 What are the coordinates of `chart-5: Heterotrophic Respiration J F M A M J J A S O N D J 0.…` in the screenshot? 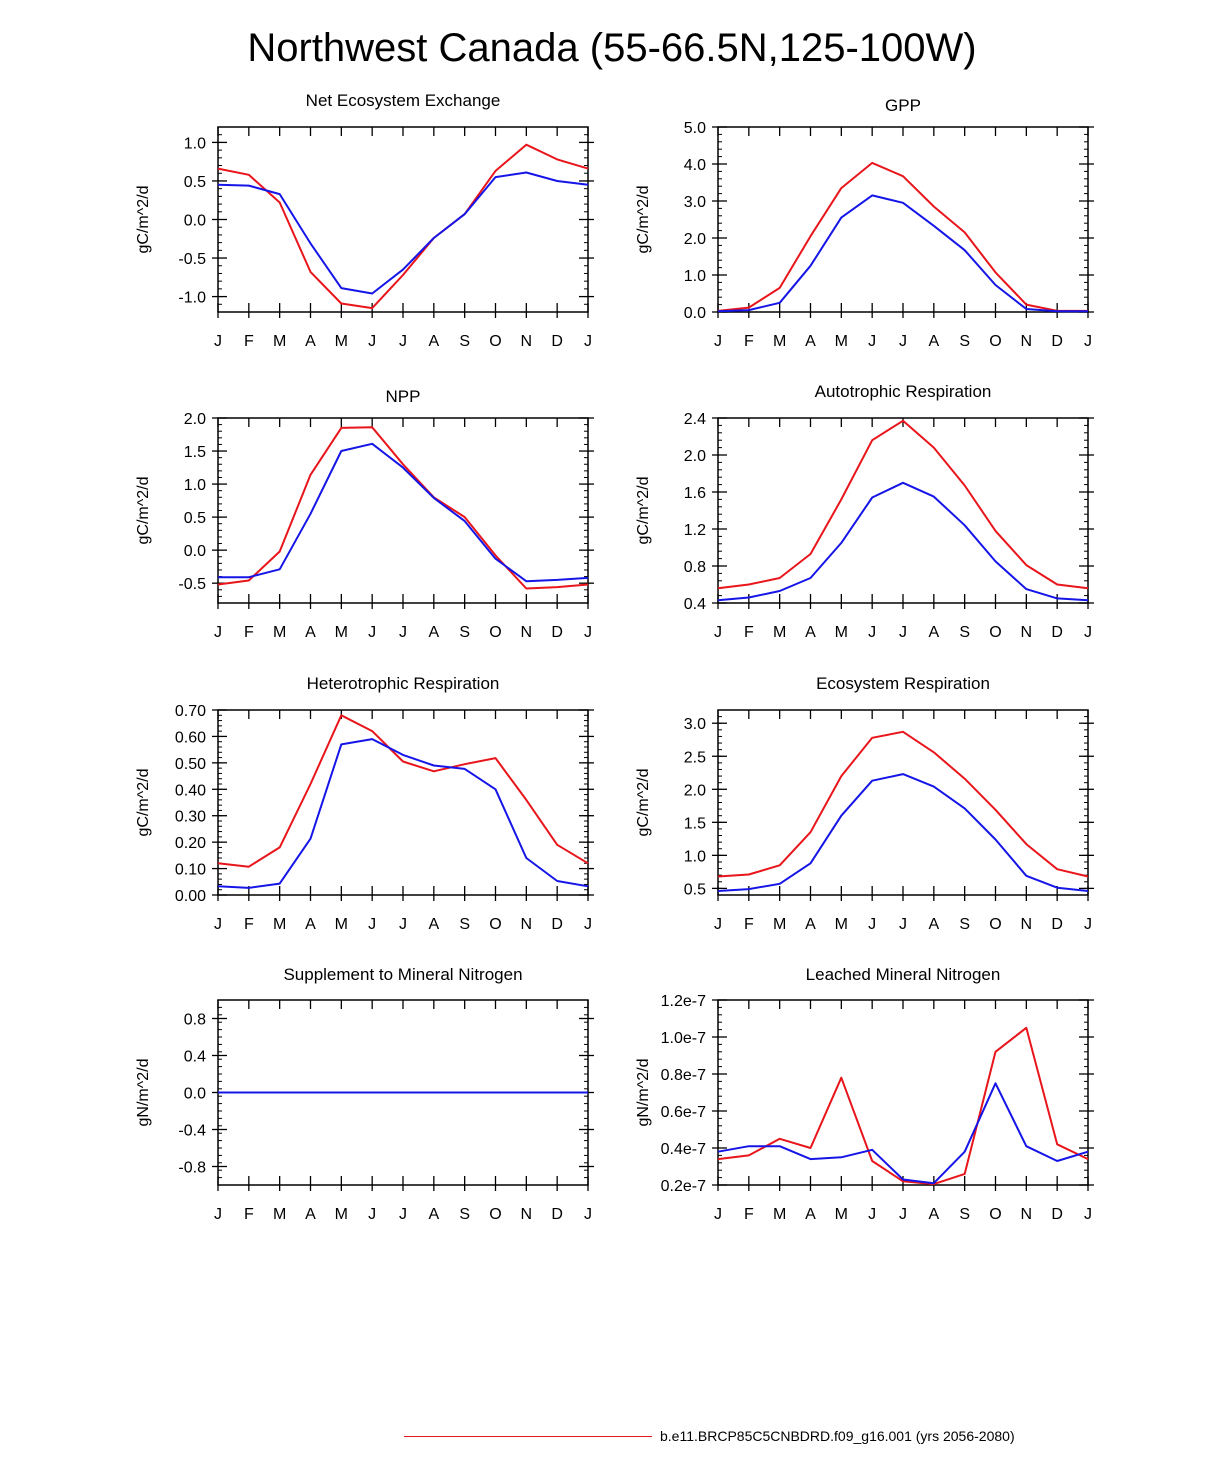 It's located at (364, 803).